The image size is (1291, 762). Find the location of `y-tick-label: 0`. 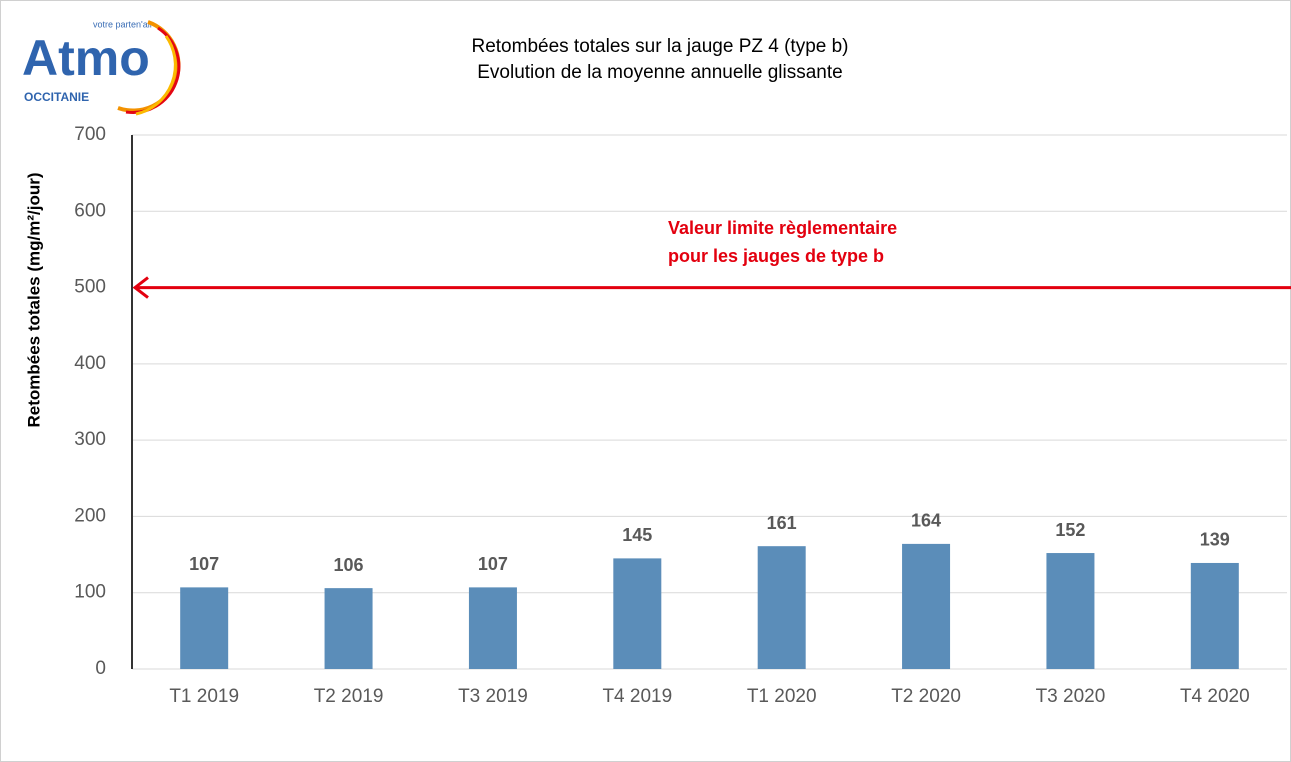

y-tick-label: 0 is located at coordinates (100, 668).